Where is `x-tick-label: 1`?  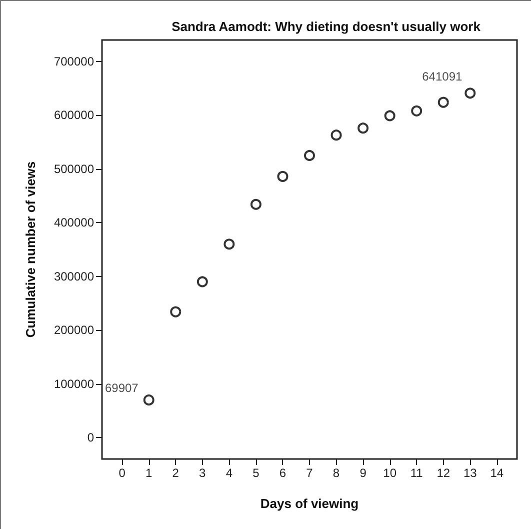 x-tick-label: 1 is located at coordinates (149, 473).